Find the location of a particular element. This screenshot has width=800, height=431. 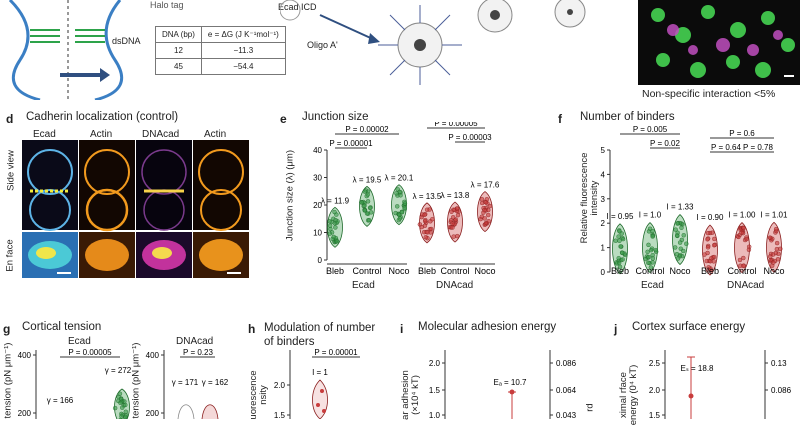

table-header-bp: DNA (bp) is located at coordinates (179, 35).